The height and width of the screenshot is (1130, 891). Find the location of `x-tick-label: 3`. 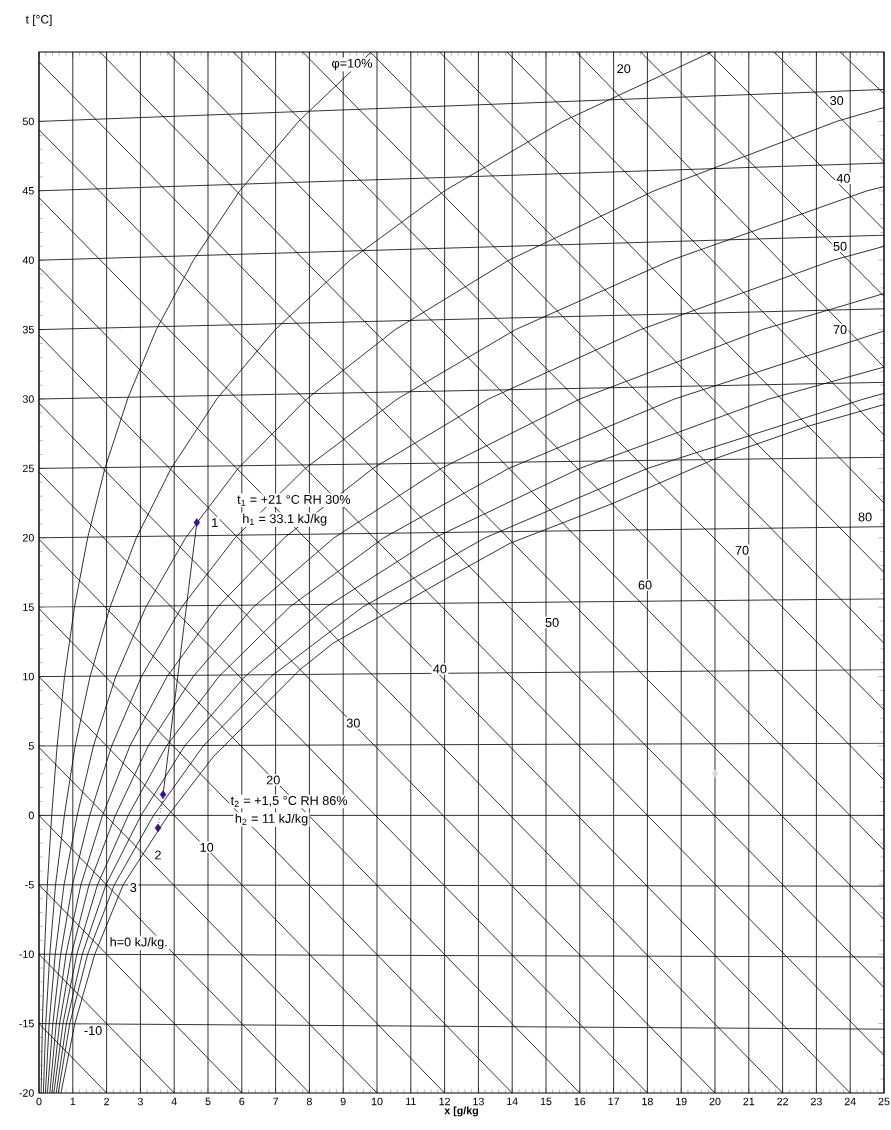

x-tick-label: 3 is located at coordinates (140, 1101).